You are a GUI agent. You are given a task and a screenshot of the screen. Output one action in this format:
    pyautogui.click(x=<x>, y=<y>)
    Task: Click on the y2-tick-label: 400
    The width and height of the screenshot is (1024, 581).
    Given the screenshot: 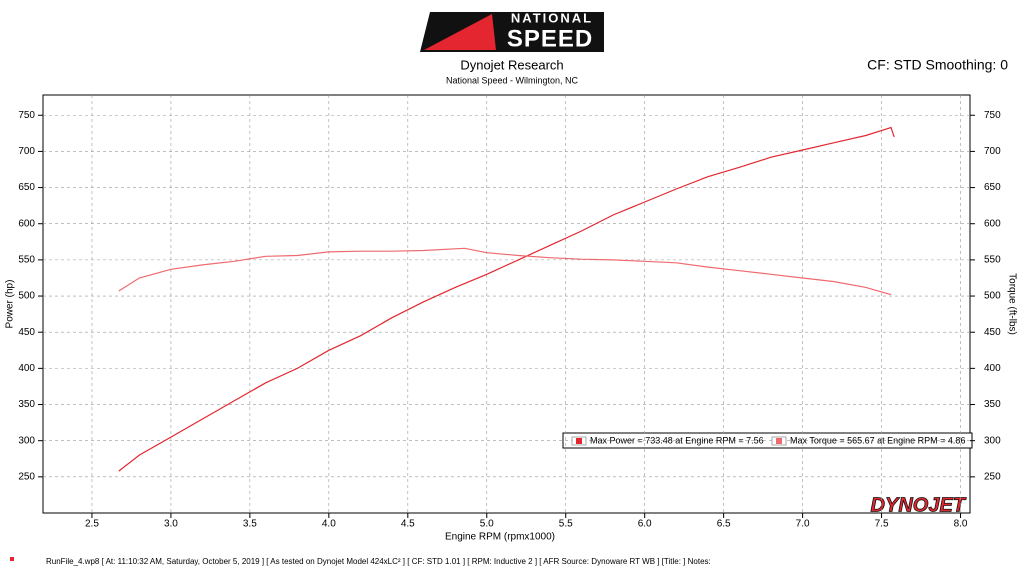 What is the action you would take?
    pyautogui.click(x=992, y=368)
    